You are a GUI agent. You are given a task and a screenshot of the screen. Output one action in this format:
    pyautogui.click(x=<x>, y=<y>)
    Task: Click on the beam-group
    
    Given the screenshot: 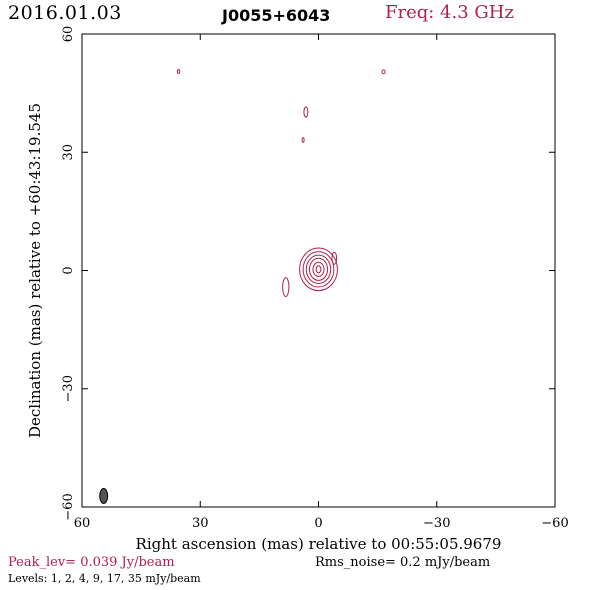 What is the action you would take?
    pyautogui.click(x=104, y=495)
    